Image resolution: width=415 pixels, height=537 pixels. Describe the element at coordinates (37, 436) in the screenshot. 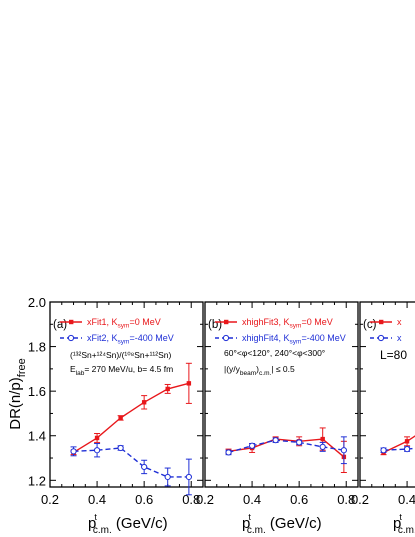

I see `y-tick-label: 1.4` at that location.